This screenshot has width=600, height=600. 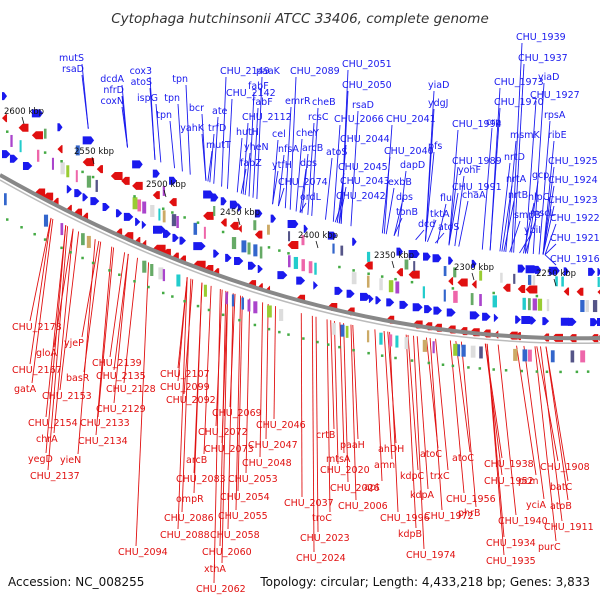 I want to click on reverse-gene-label: kdpC, so click(x=412, y=476).